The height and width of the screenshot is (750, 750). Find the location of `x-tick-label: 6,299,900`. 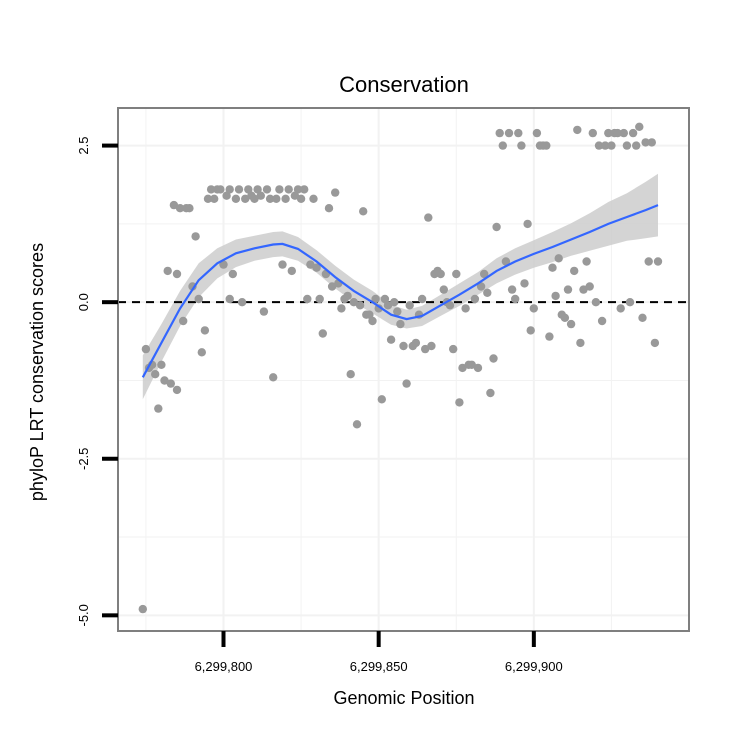

x-tick-label: 6,299,900 is located at coordinates (534, 666).